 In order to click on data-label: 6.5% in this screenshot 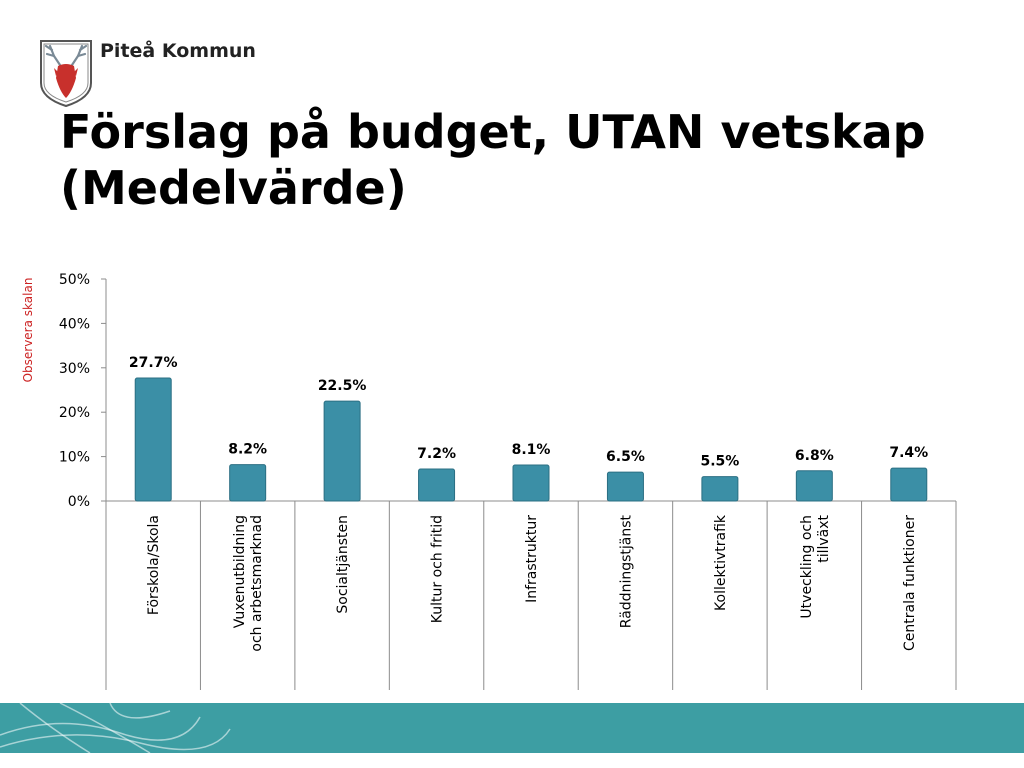, I will do `click(625, 457)`.